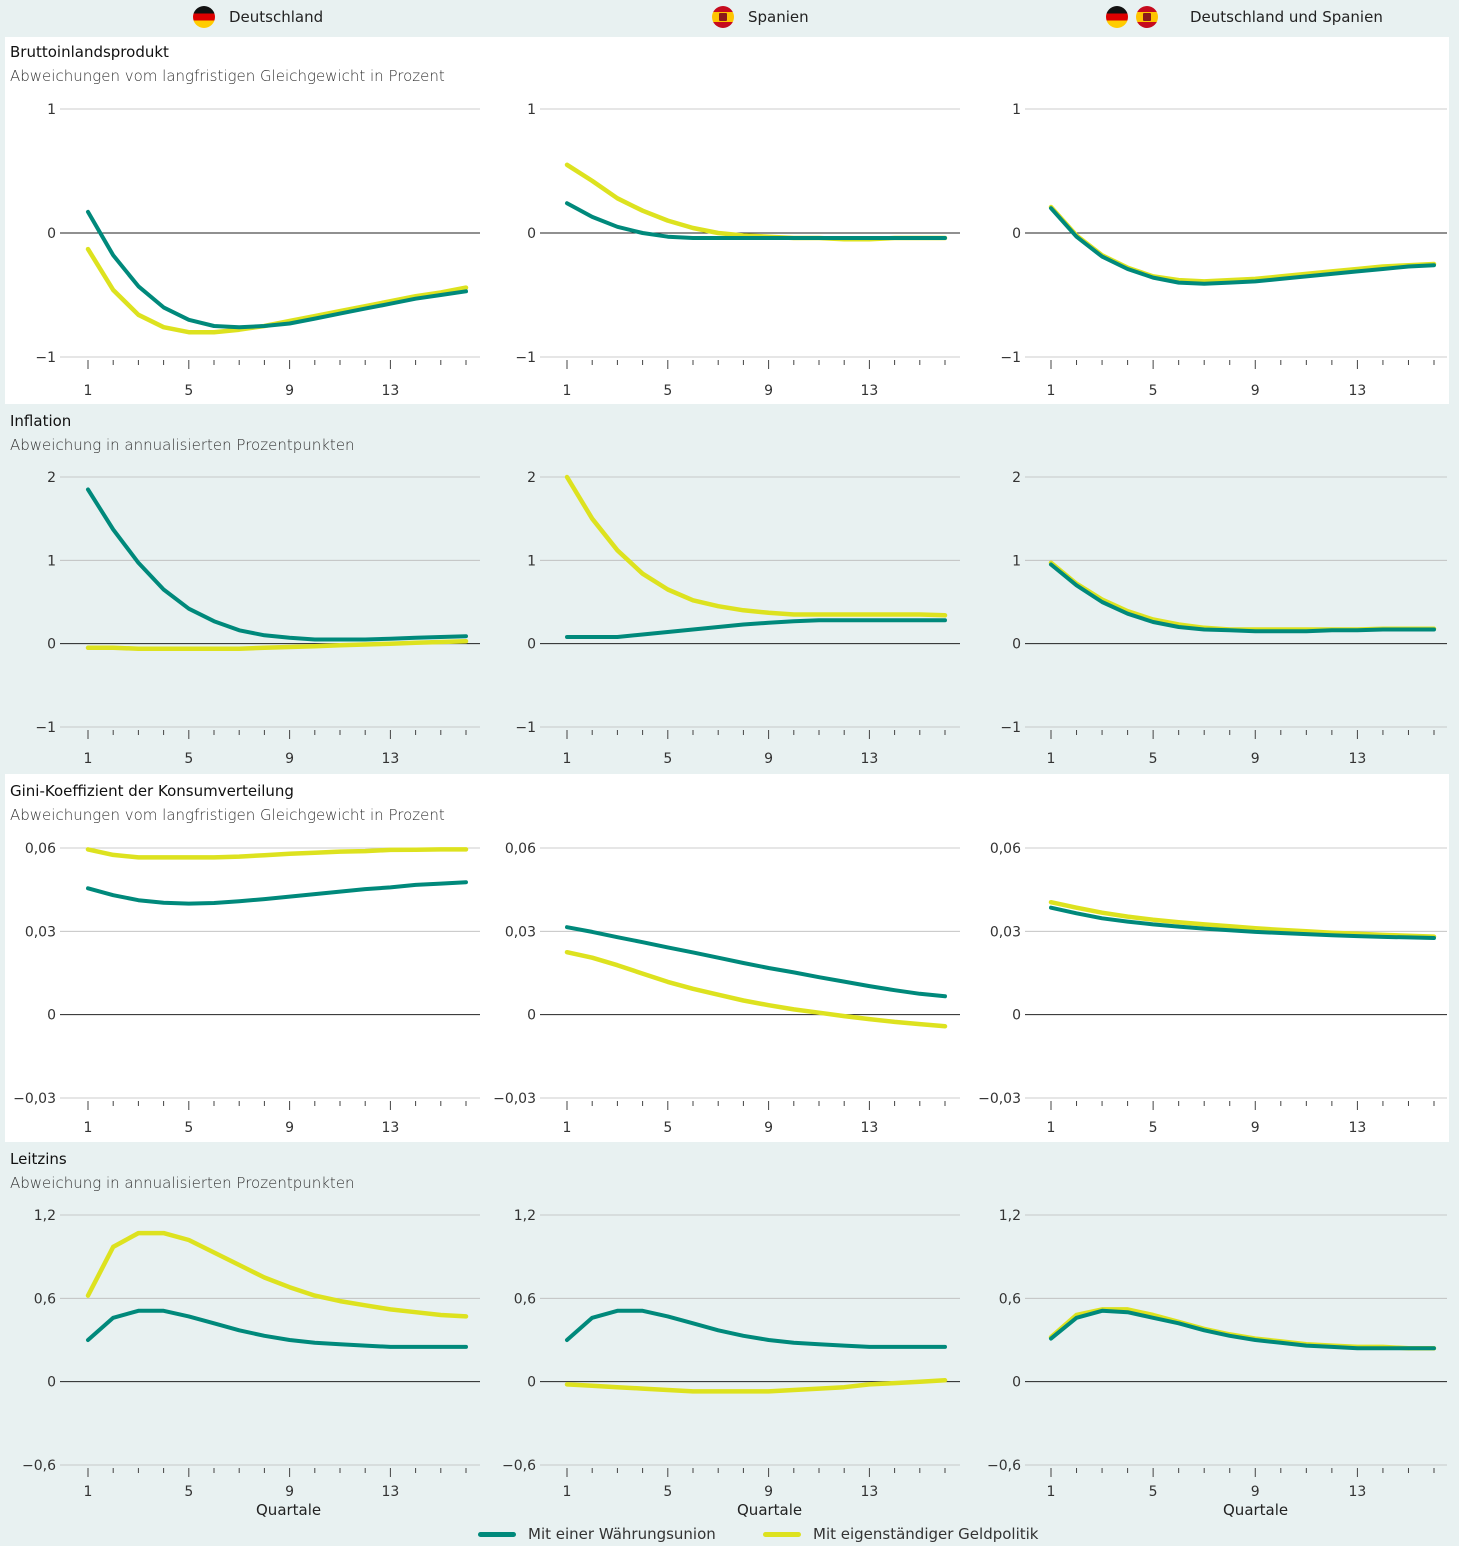 The width and height of the screenshot is (1459, 1546). I want to click on legend-label: Mit einer Währungsunion, so click(622, 1534).